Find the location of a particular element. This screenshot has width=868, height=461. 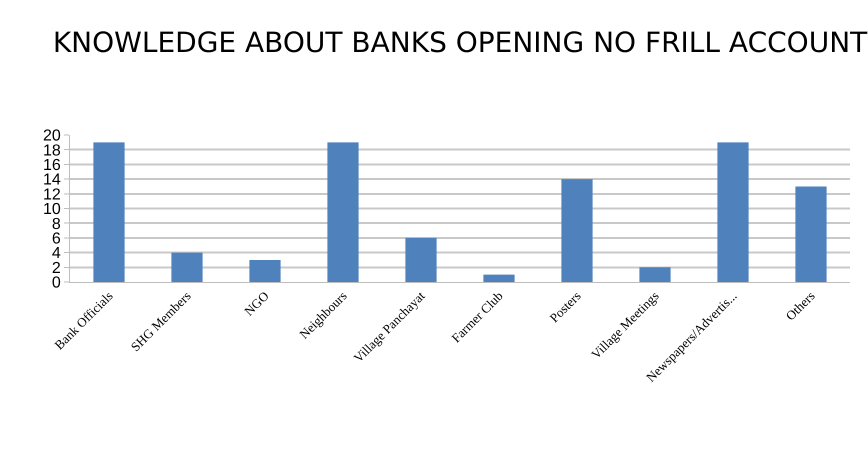

y-tick-label: 14 is located at coordinates (52, 180).